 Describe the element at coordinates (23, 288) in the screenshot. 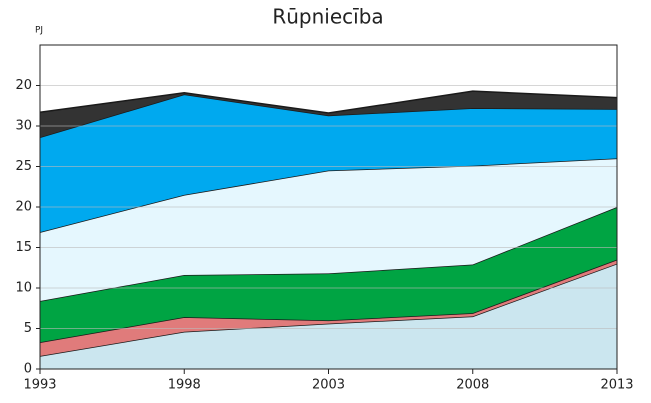

I see `y-tick-label: 10` at that location.